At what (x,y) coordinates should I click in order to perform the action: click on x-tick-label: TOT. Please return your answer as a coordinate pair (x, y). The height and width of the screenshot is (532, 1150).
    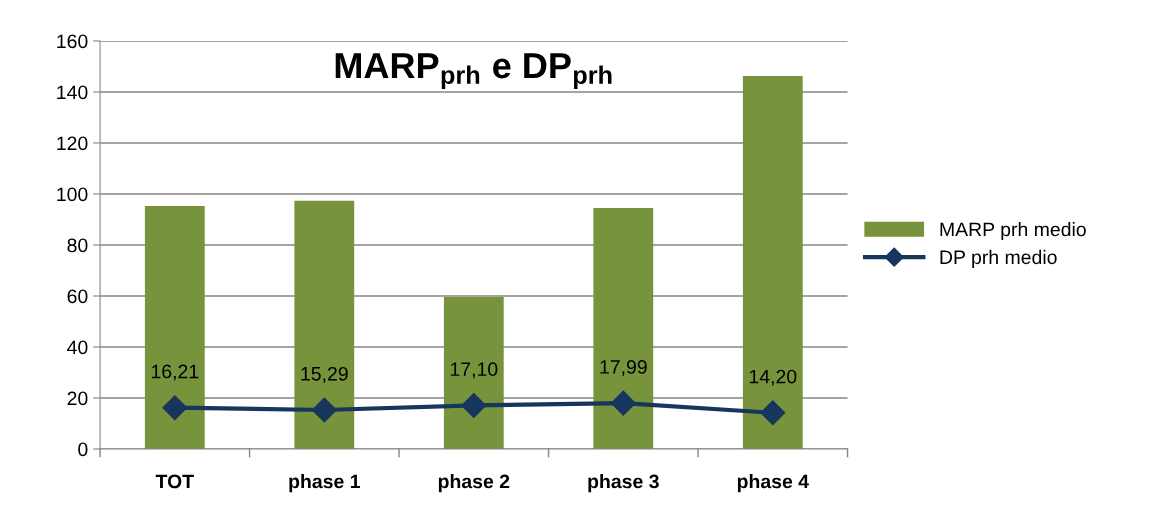
    Looking at the image, I should click on (174, 481).